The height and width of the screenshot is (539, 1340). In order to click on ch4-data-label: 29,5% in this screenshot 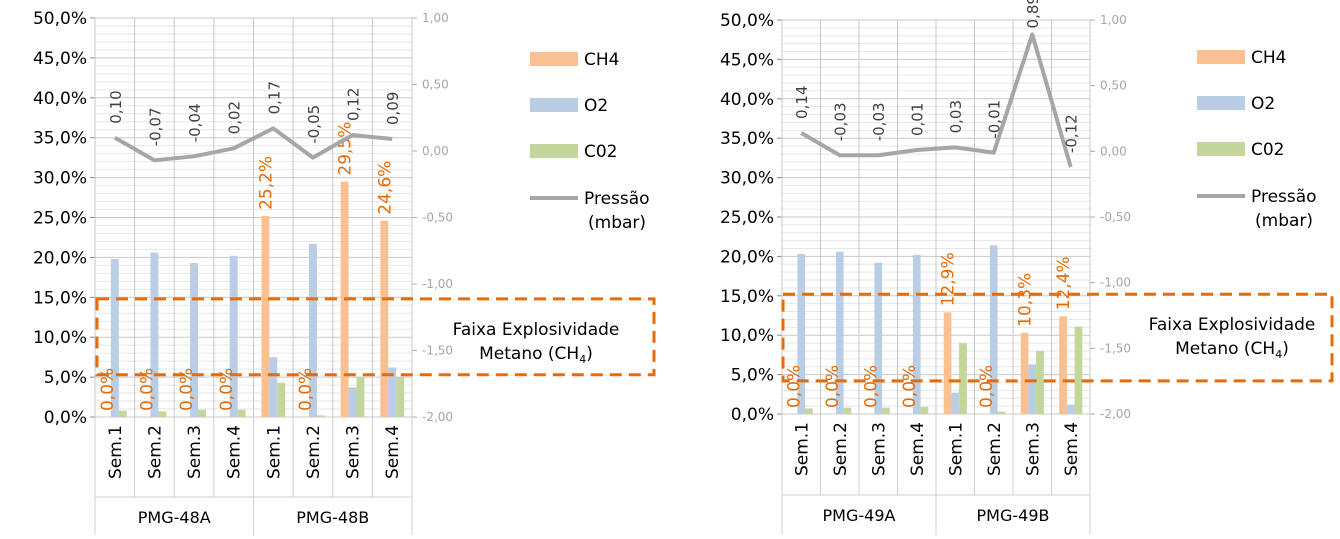, I will do `click(346, 149)`.